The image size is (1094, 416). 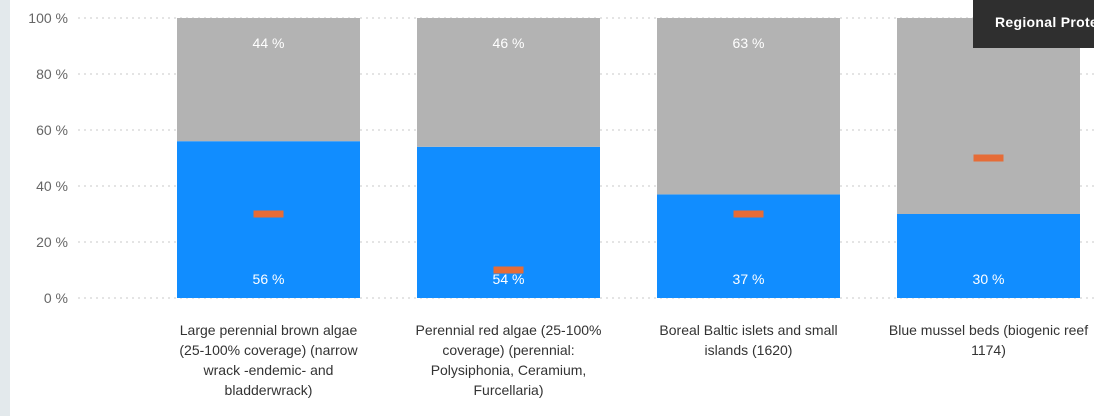 I want to click on y-tick-label: 20 %, so click(x=52, y=242).